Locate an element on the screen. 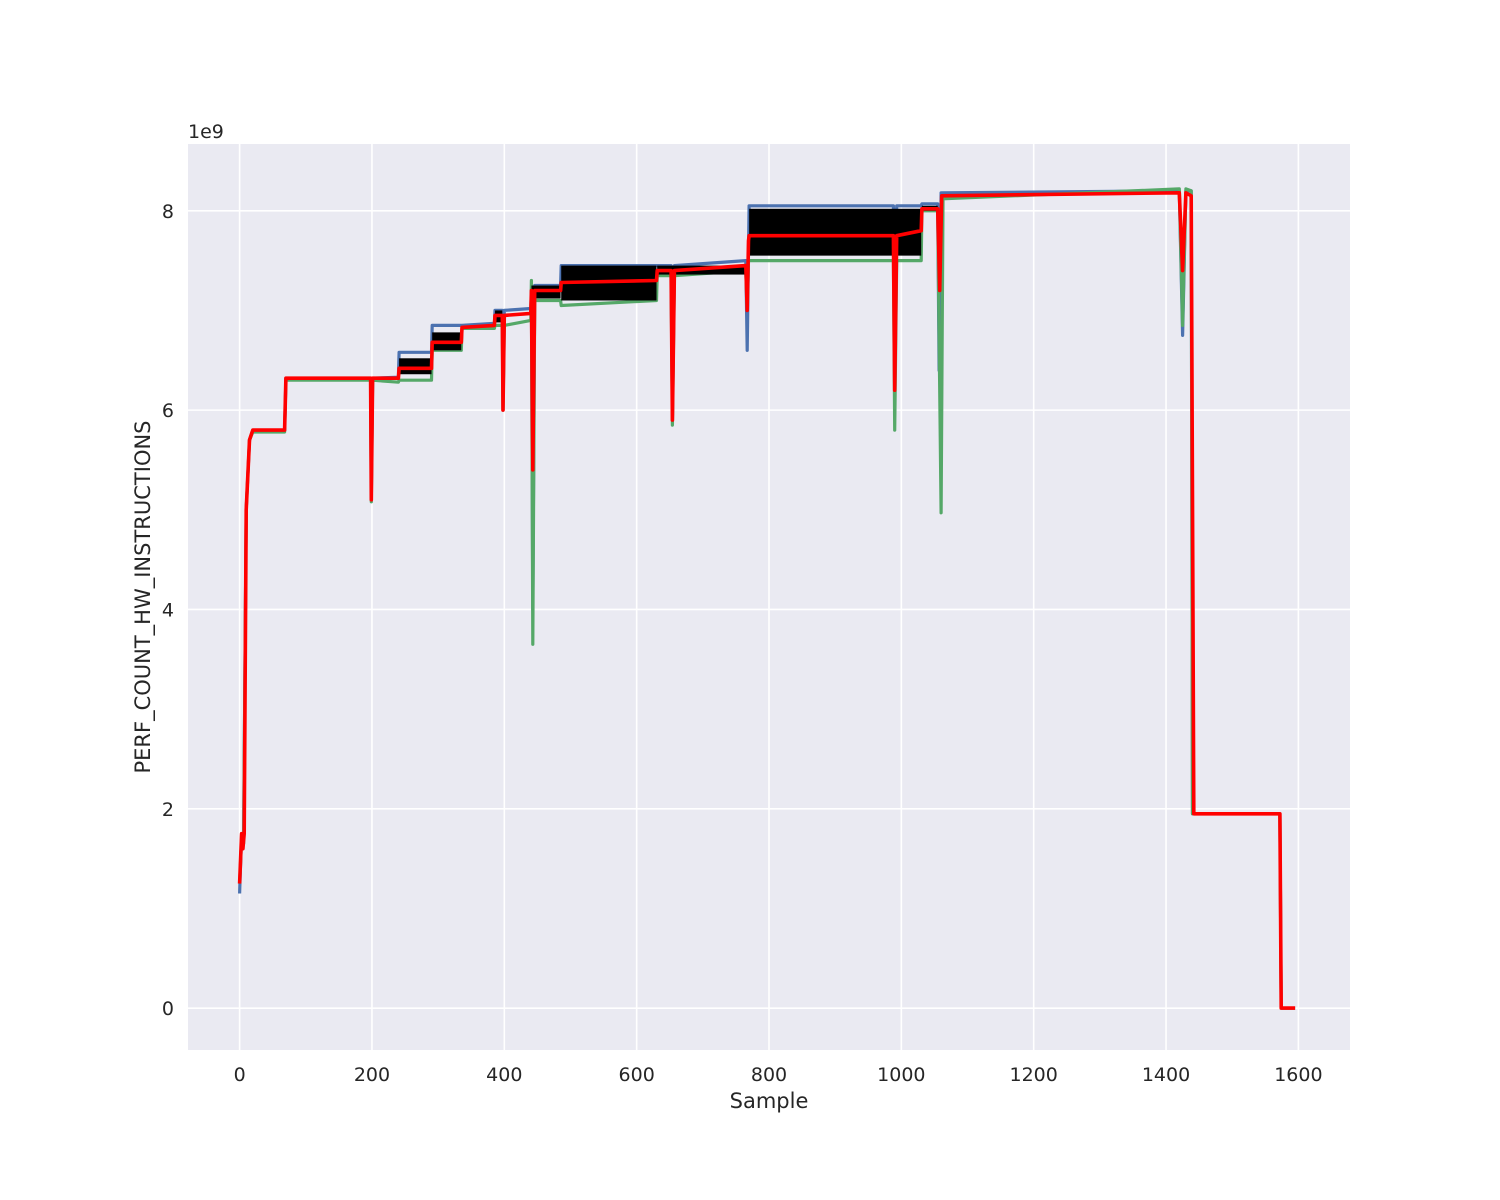 The image size is (1500, 1200). x-tick-label: 1400 is located at coordinates (1166, 1075).